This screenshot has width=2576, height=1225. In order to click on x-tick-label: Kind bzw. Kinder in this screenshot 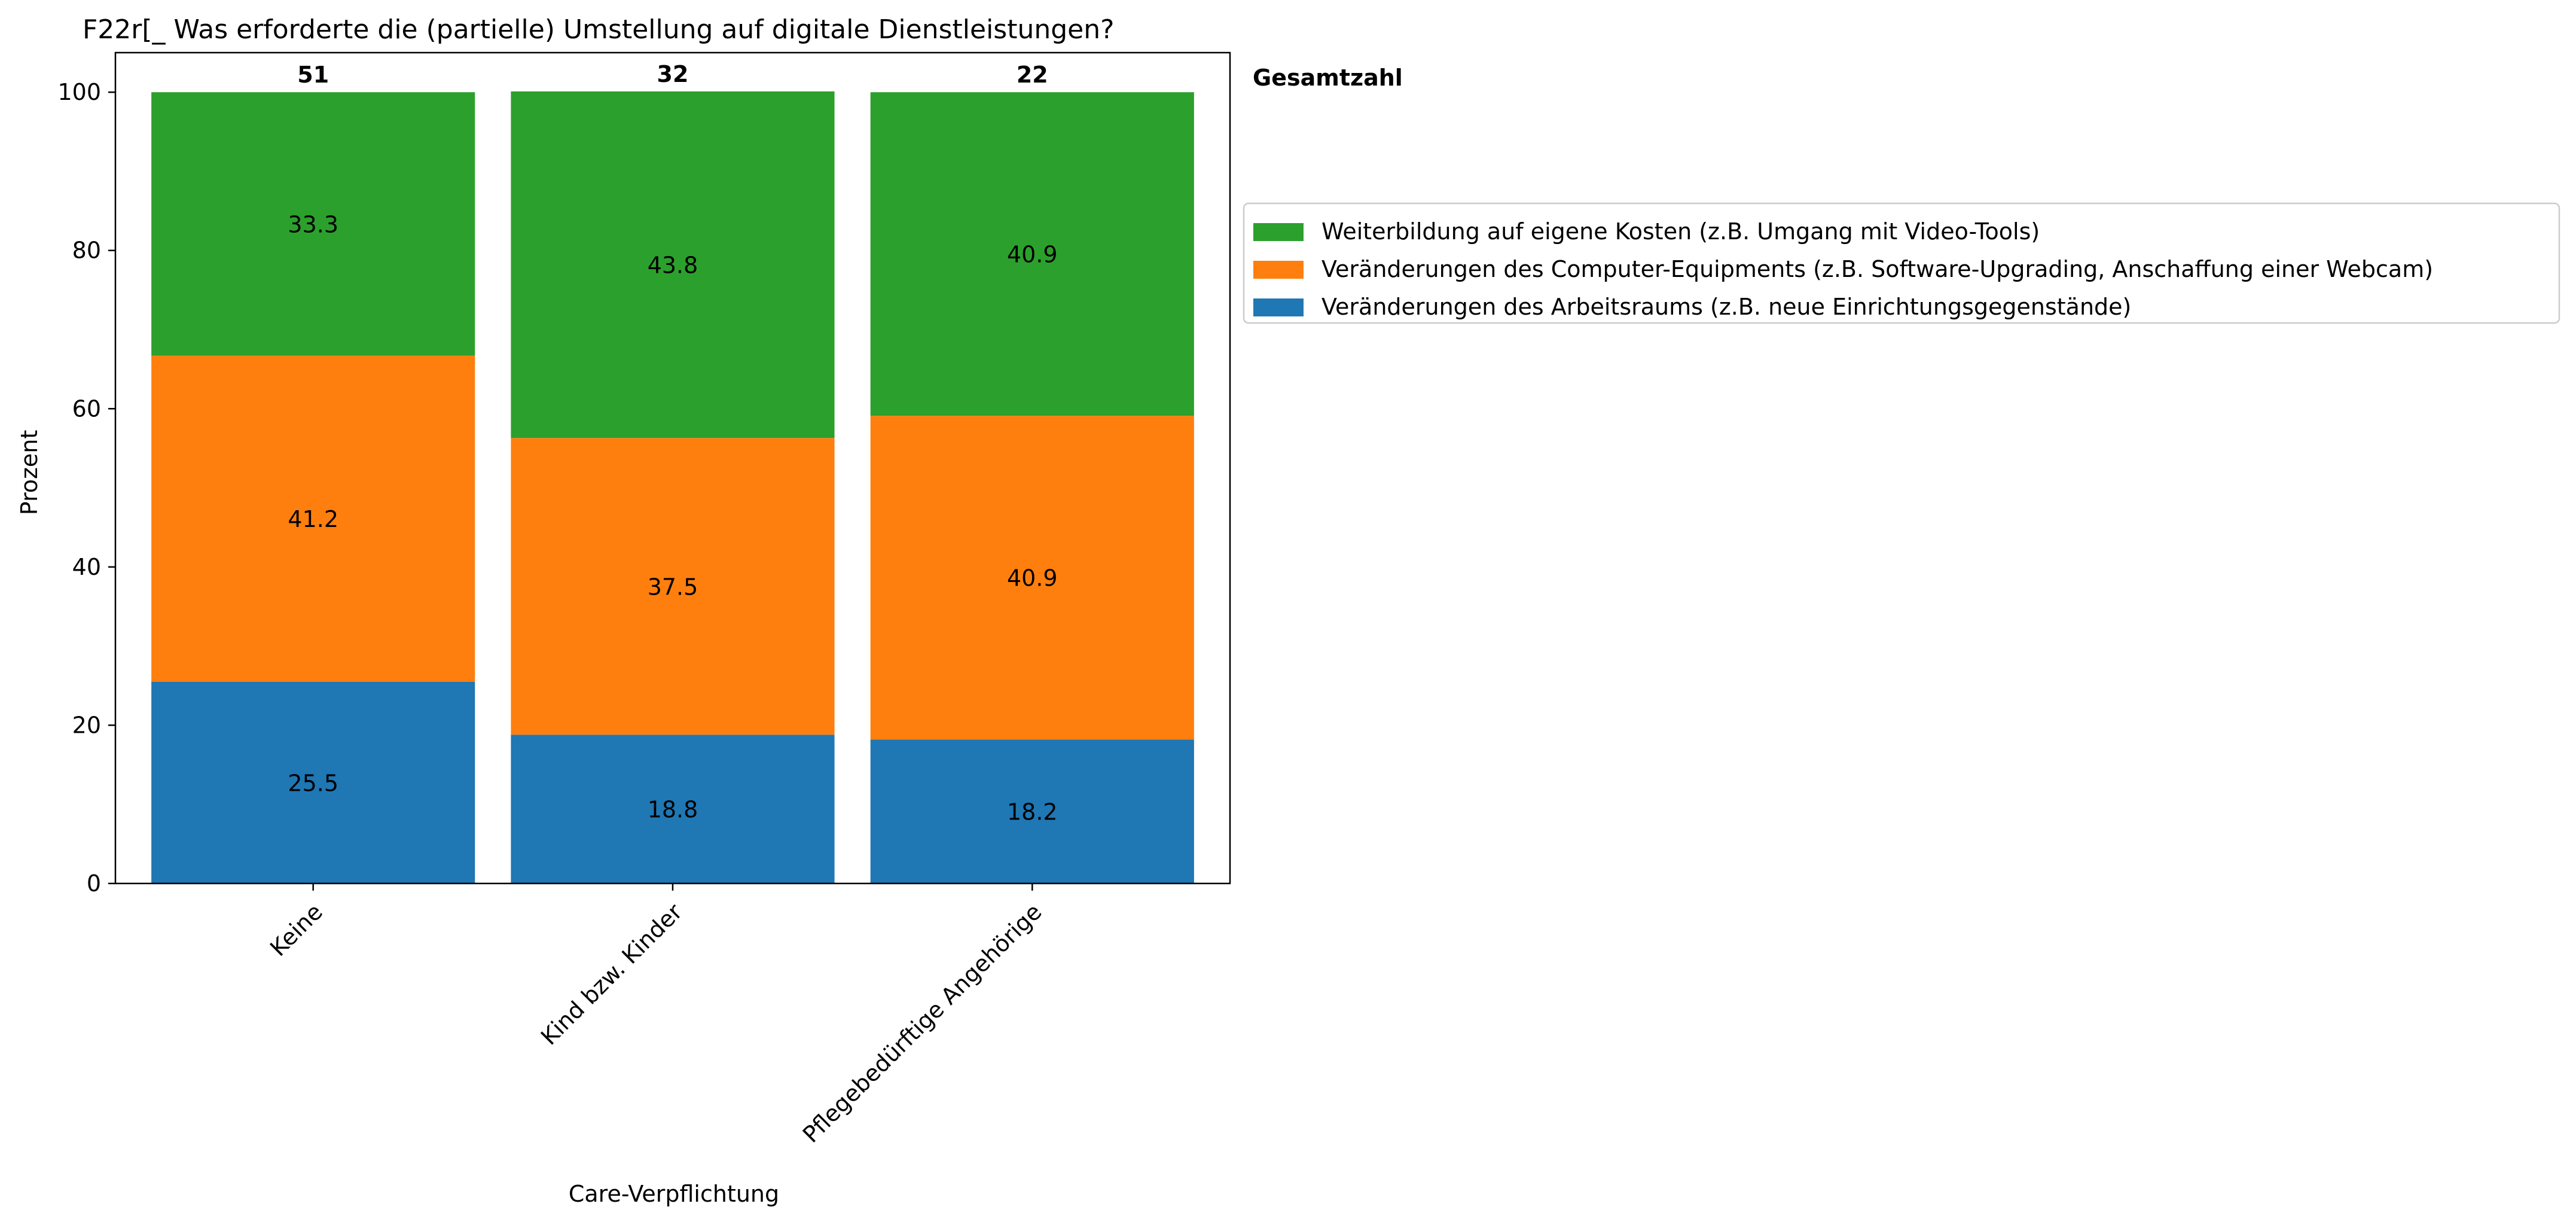, I will do `click(612, 974)`.